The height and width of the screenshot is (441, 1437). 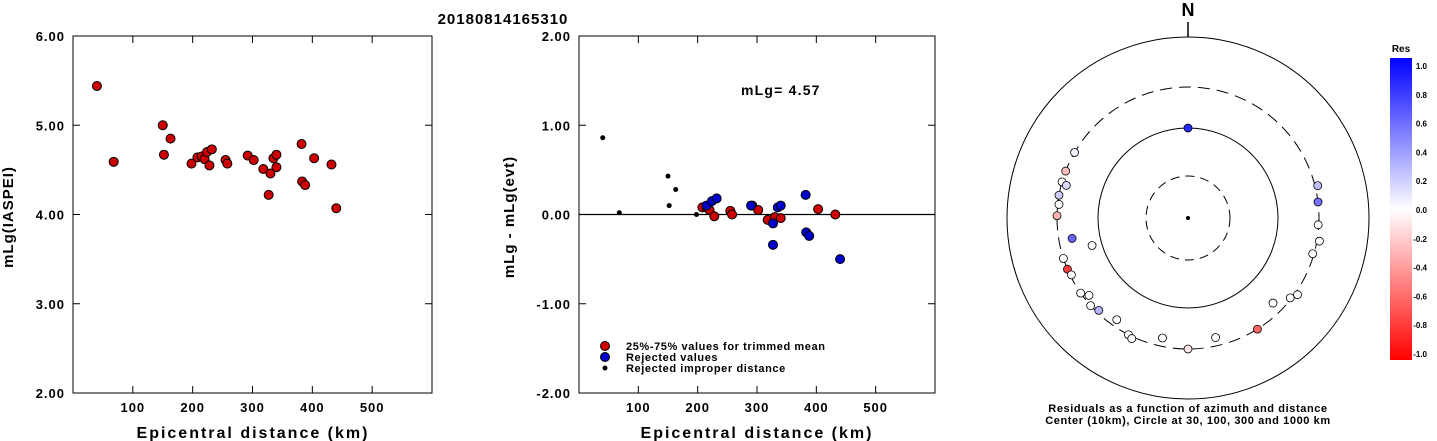 What do you see at coordinates (553, 393) in the screenshot?
I see `y-tick-label: -2.00` at bounding box center [553, 393].